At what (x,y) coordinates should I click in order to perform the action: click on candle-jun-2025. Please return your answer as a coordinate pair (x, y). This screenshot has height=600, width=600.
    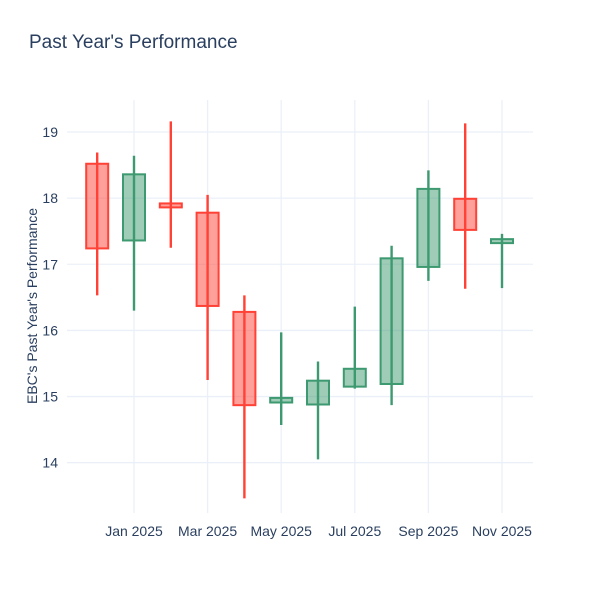
    Looking at the image, I should click on (318, 410).